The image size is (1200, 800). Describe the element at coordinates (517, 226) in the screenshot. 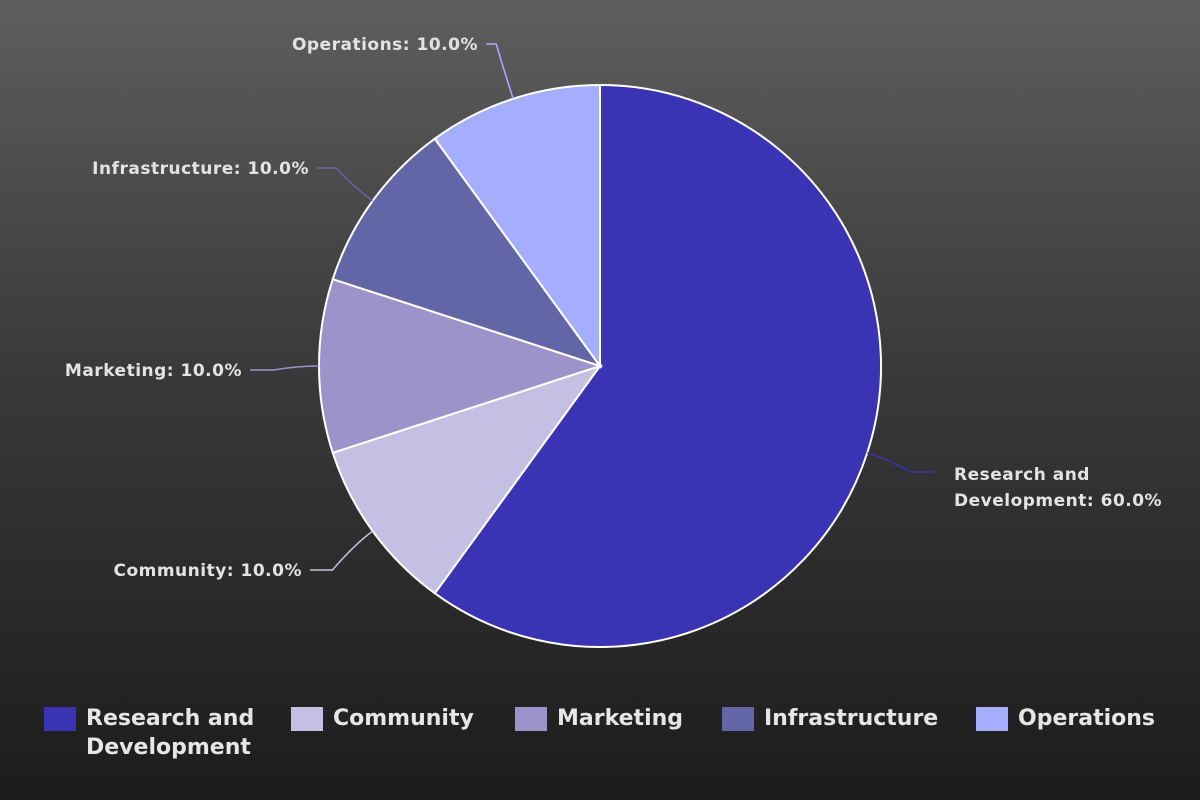

I see `pie-slice-operations` at that location.